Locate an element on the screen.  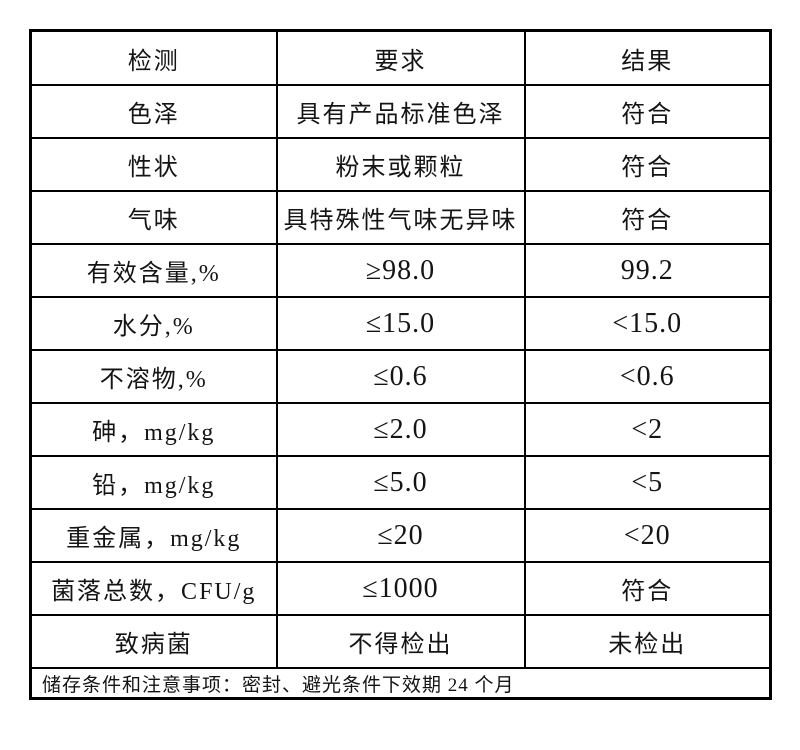
cell-requirement: 粉末或颗粒 is located at coordinates (400, 164).